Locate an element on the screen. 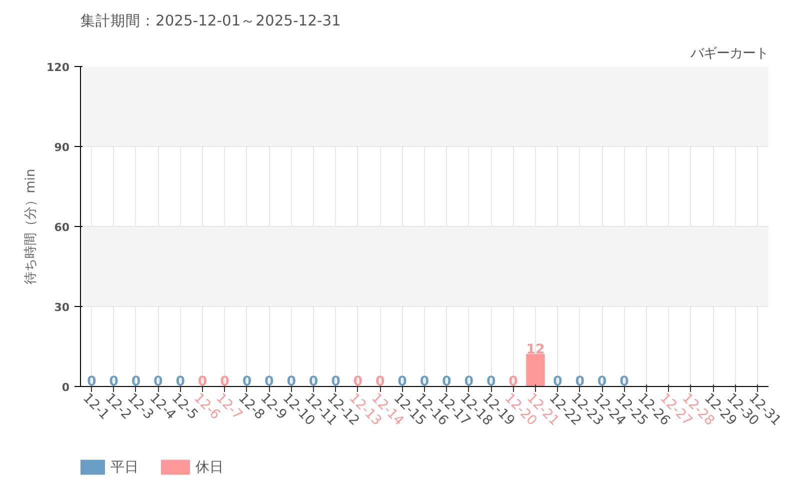 This screenshot has width=800, height=500. y-tick-label: 30 is located at coordinates (62, 307).